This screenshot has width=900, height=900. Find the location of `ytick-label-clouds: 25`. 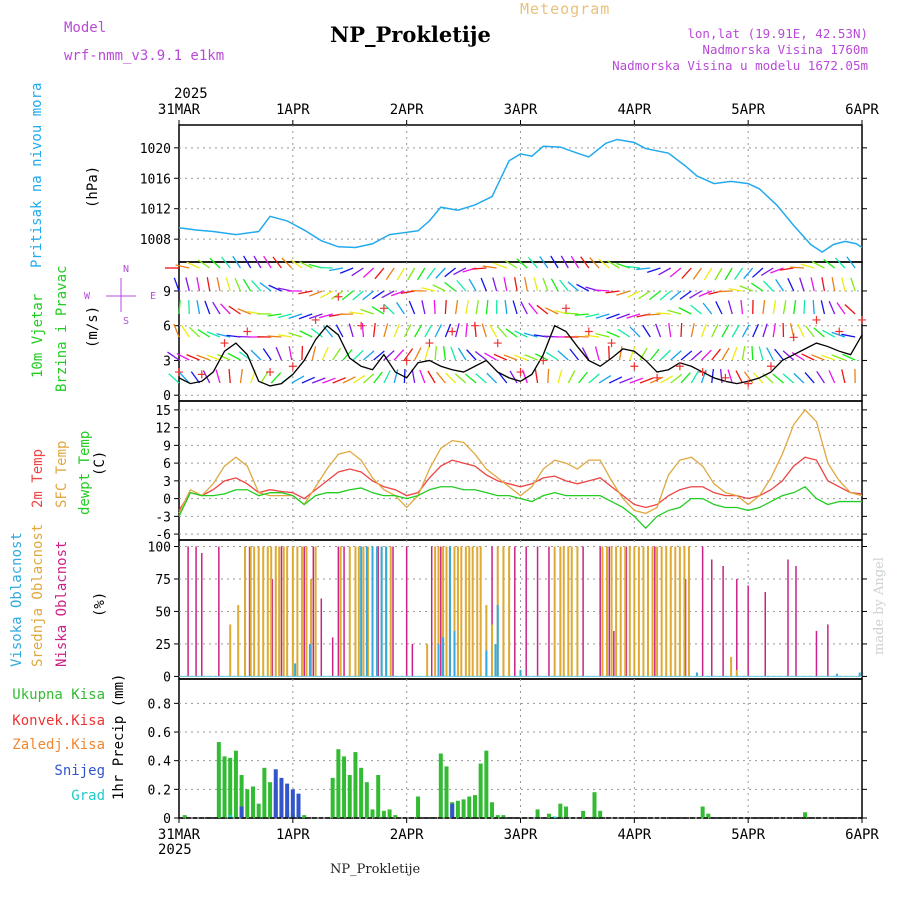

ytick-label-clouds: 25 is located at coordinates (163, 645).